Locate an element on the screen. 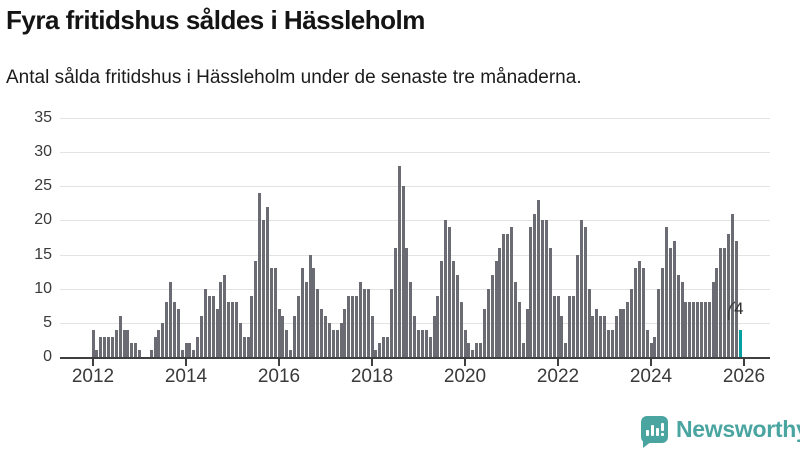 The width and height of the screenshot is (800, 450). logo-text: Newsworthy is located at coordinates (738, 428).